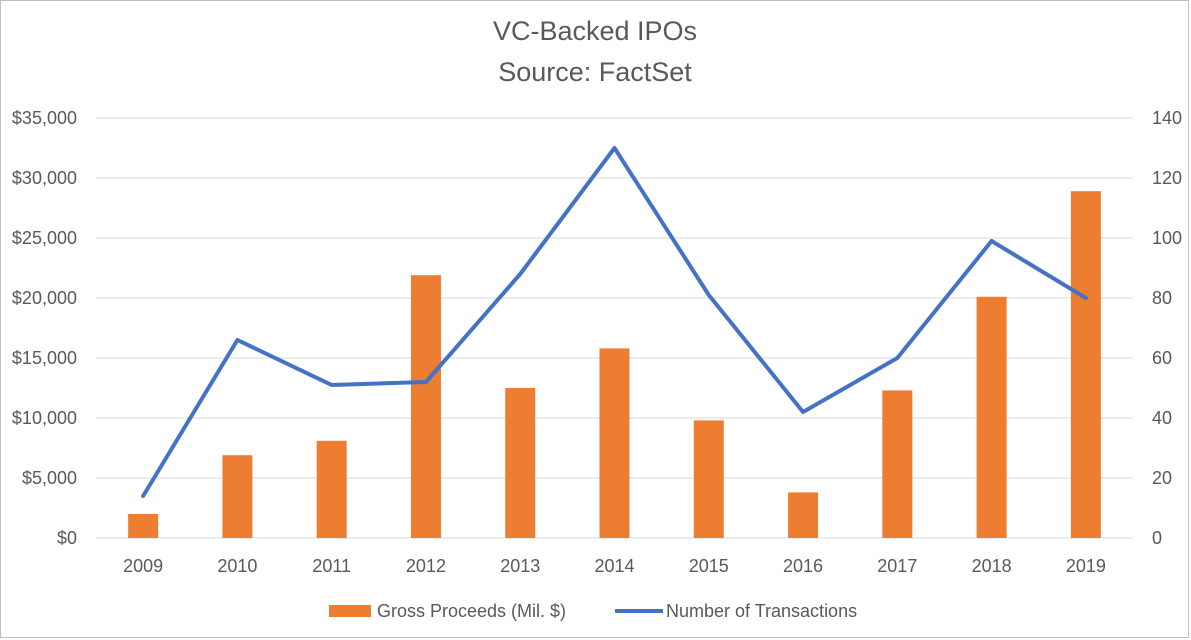 The width and height of the screenshot is (1191, 640). I want to click on y-left-tick-label: $30,000, so click(44, 178).